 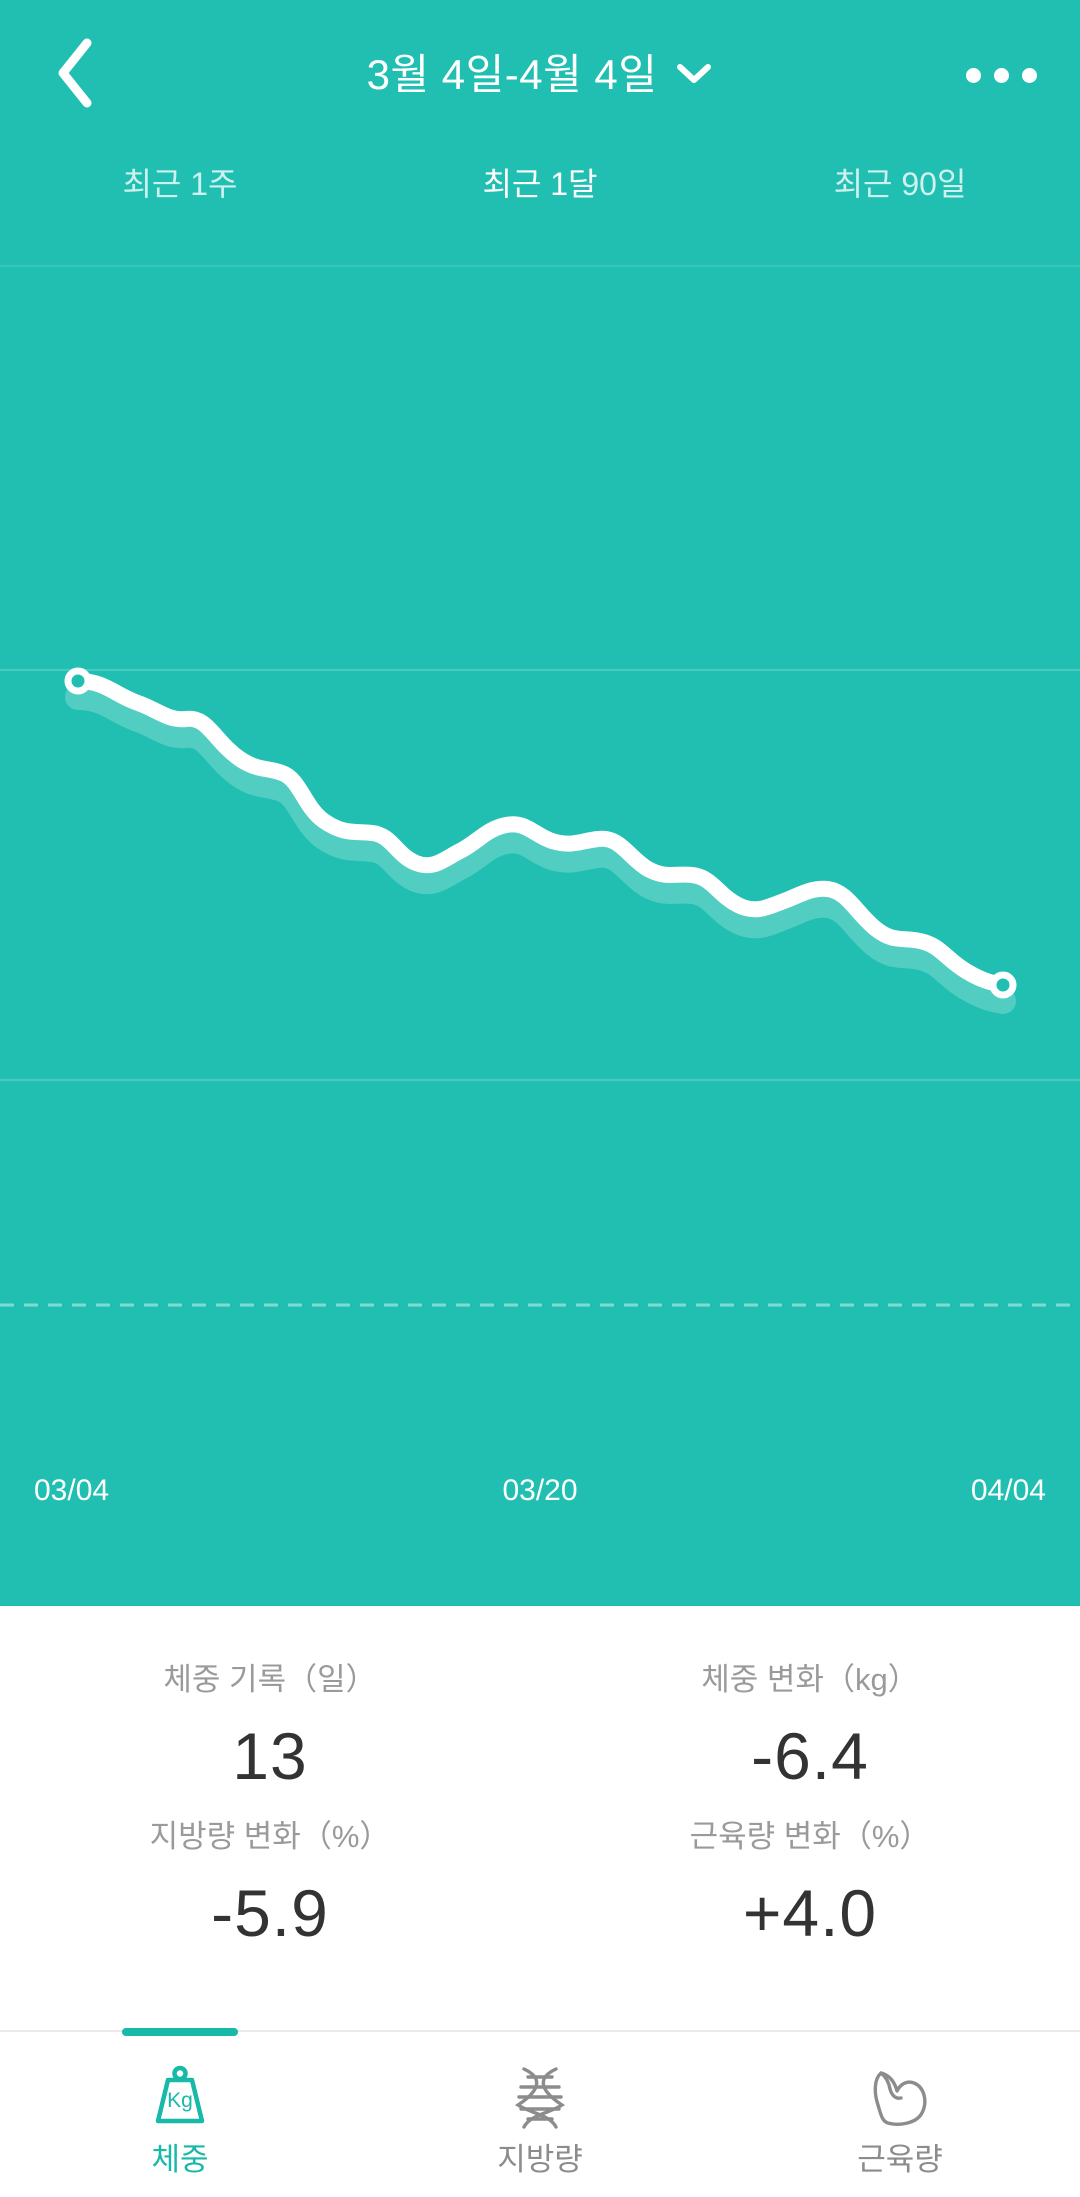 What do you see at coordinates (180, 2159) in the screenshot?
I see `nav-label: 체중` at bounding box center [180, 2159].